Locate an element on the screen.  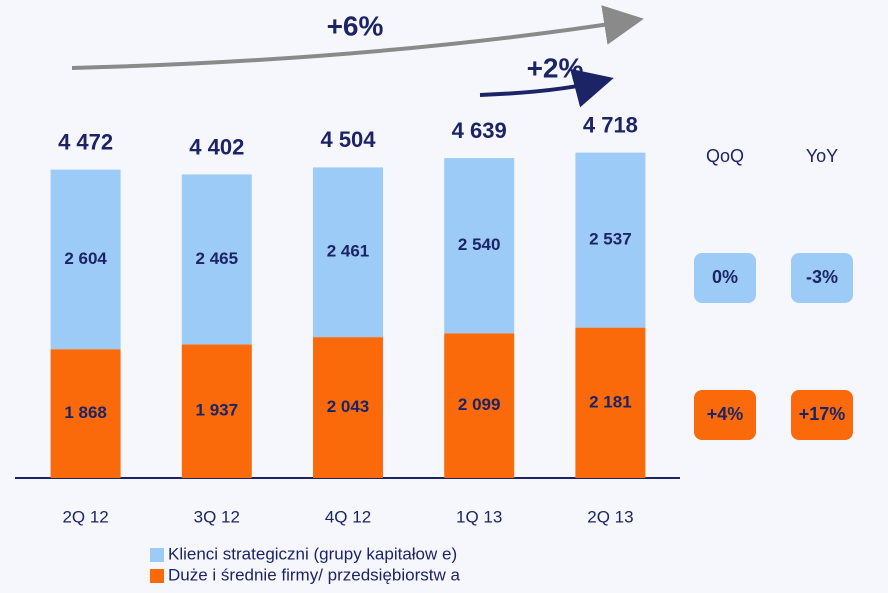
value-label: 2 537 is located at coordinates (610, 239).